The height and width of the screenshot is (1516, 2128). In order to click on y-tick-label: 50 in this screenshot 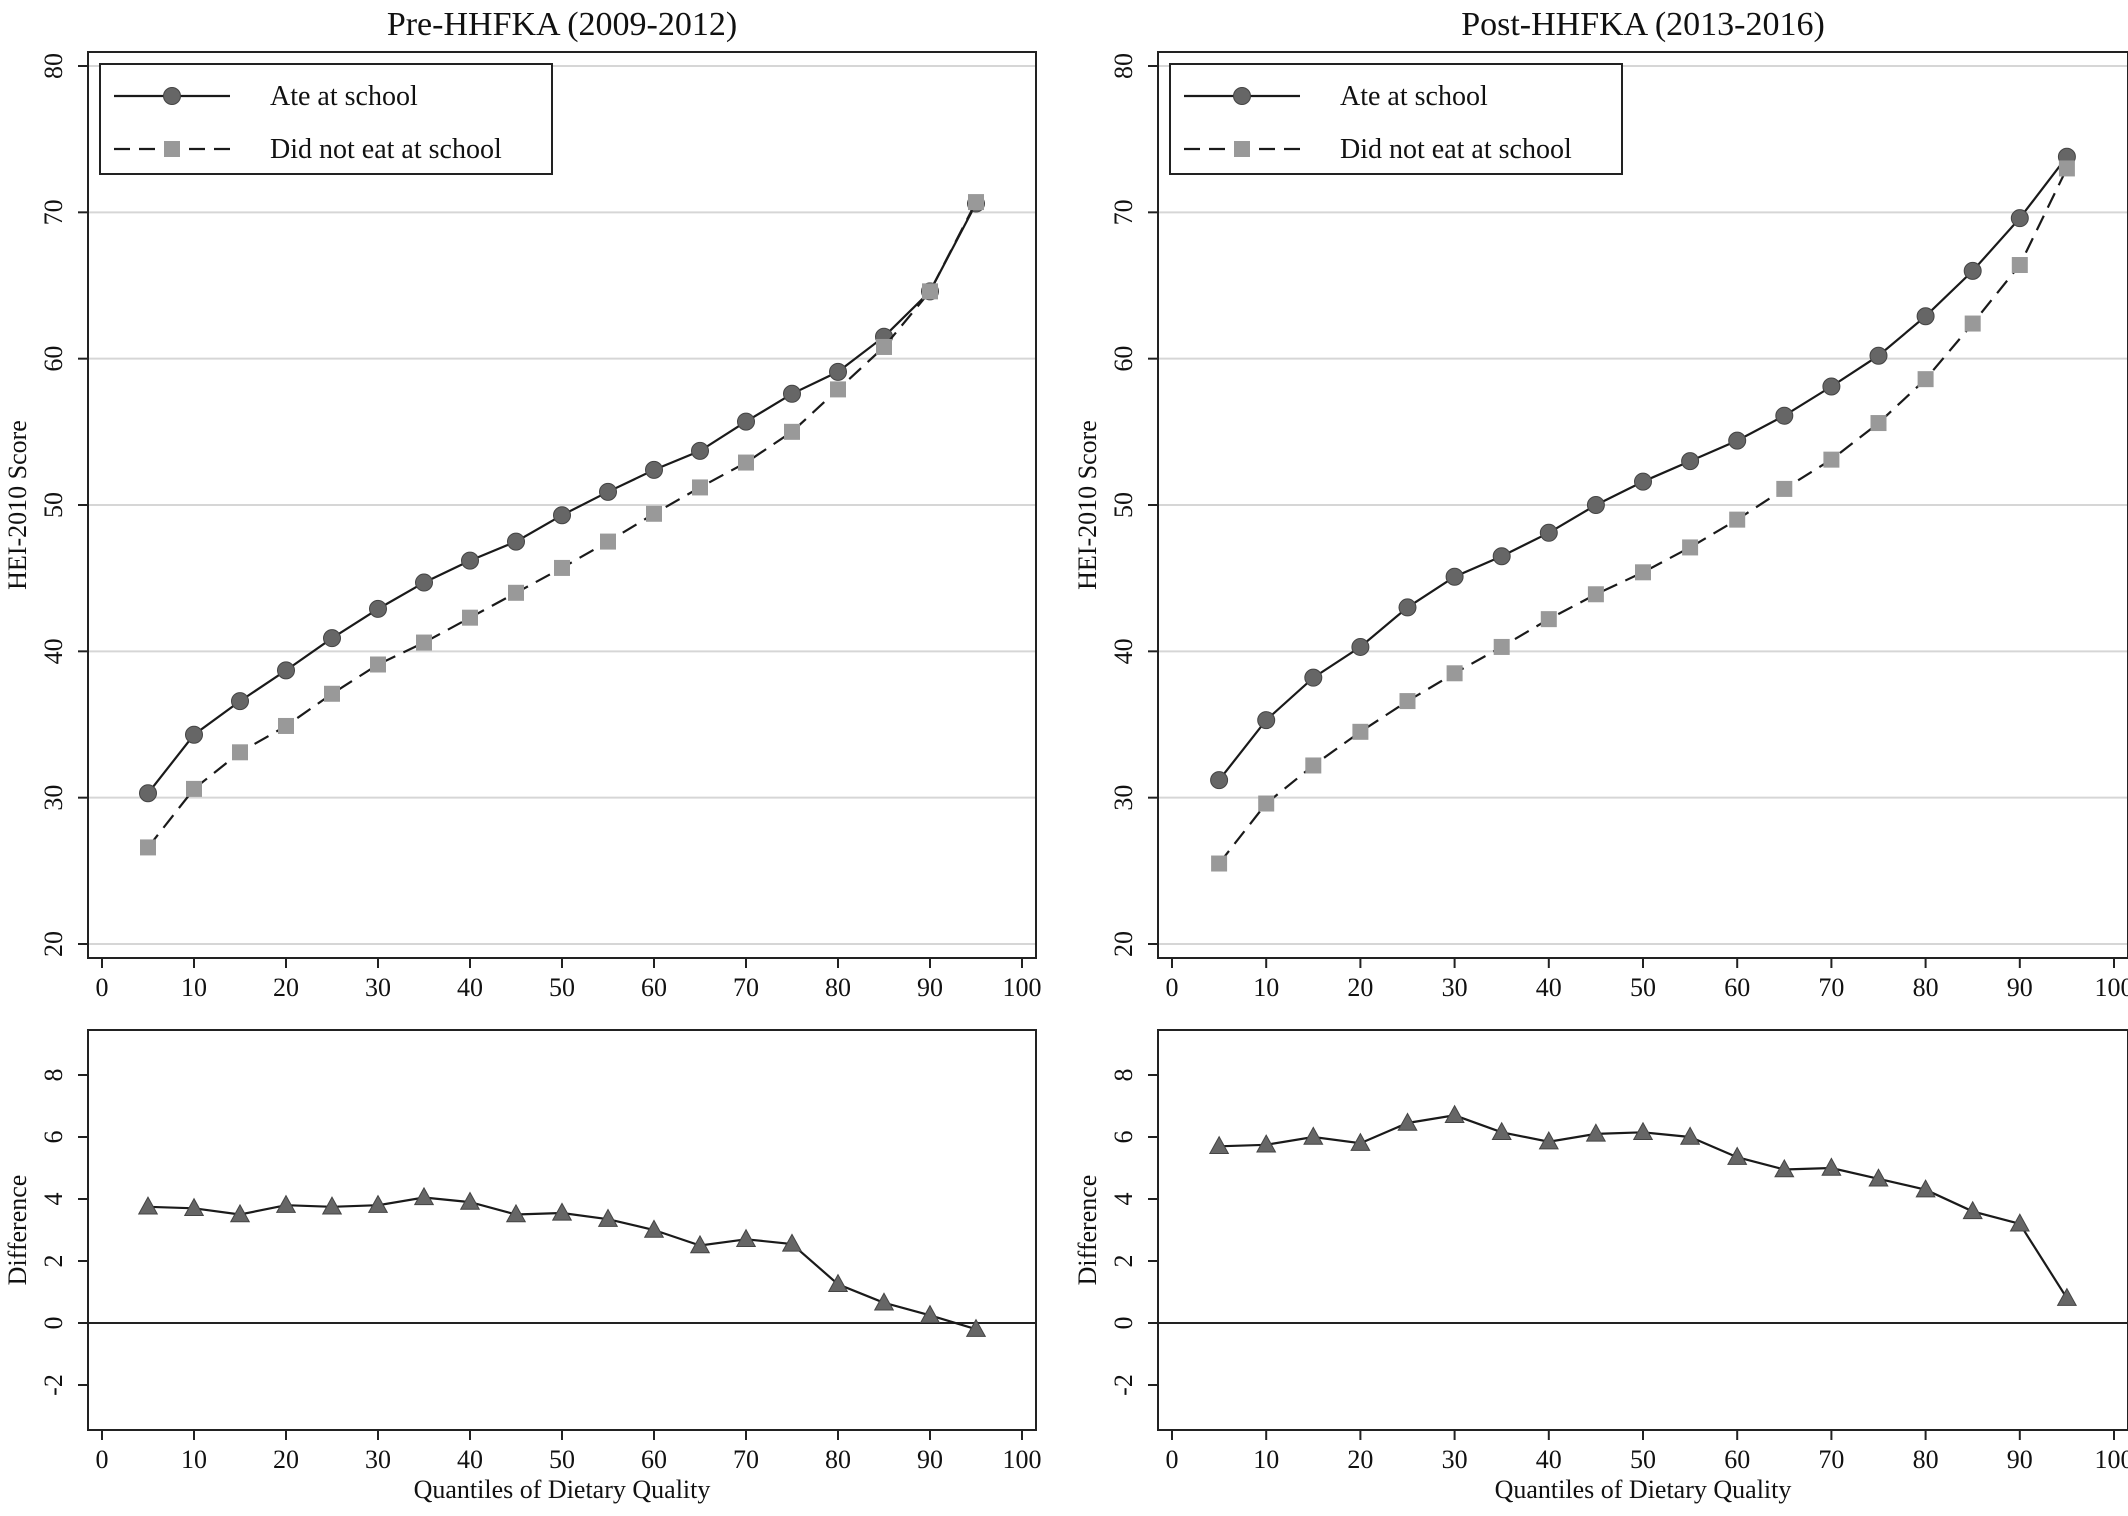, I will do `click(1123, 505)`.